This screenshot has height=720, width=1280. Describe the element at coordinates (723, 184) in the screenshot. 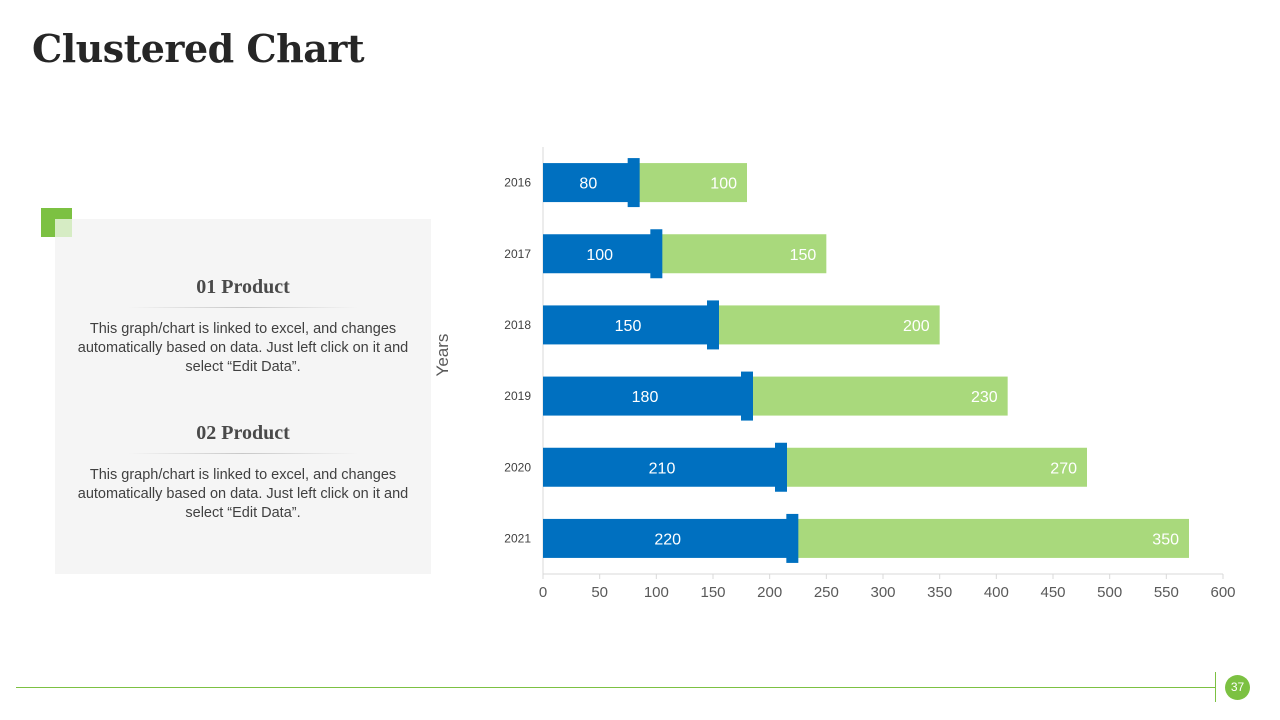

I see `data-label-series-2: 100` at that location.